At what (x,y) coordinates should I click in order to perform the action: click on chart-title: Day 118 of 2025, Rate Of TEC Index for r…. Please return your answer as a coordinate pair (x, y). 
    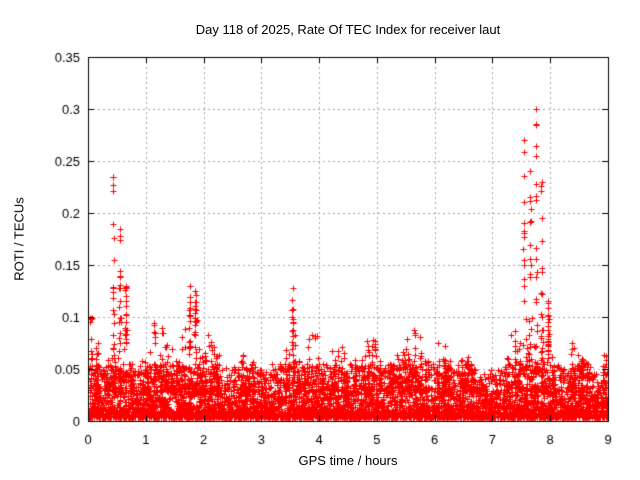
    Looking at the image, I should click on (348, 29).